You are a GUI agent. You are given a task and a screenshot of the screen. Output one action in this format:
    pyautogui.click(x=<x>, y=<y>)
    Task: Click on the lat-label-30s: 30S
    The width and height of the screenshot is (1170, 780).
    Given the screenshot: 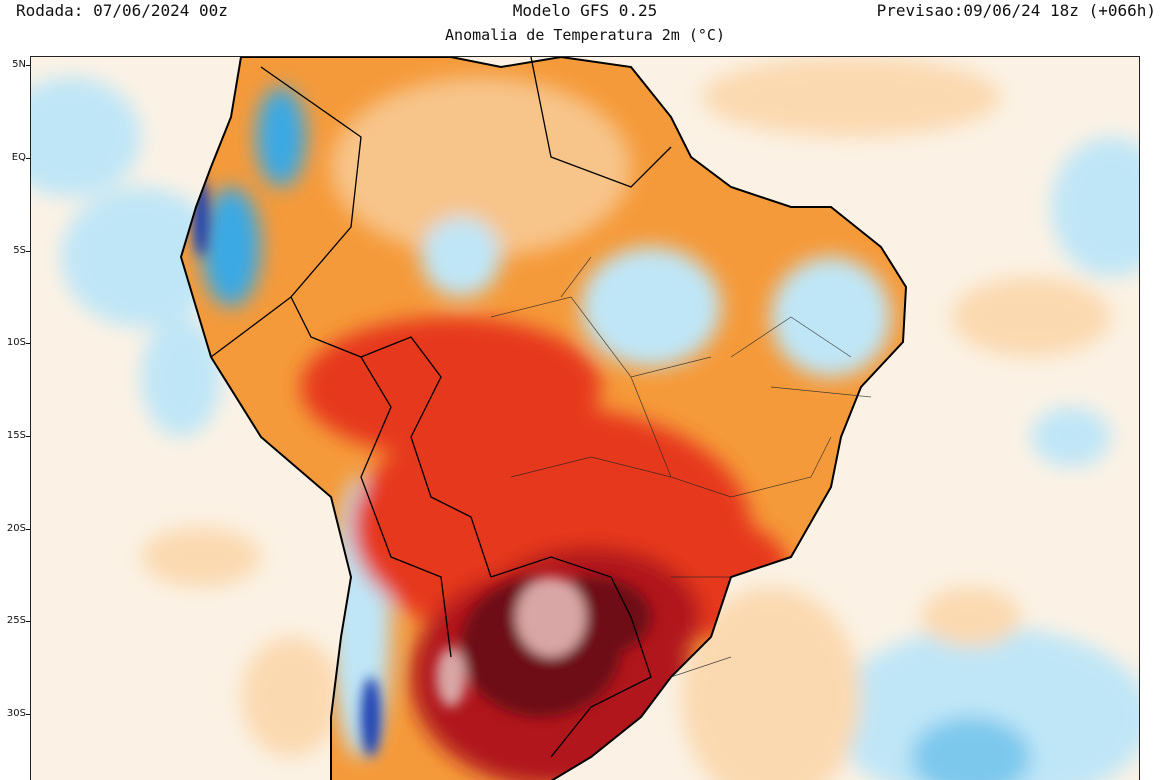 What is the action you would take?
    pyautogui.click(x=16, y=713)
    